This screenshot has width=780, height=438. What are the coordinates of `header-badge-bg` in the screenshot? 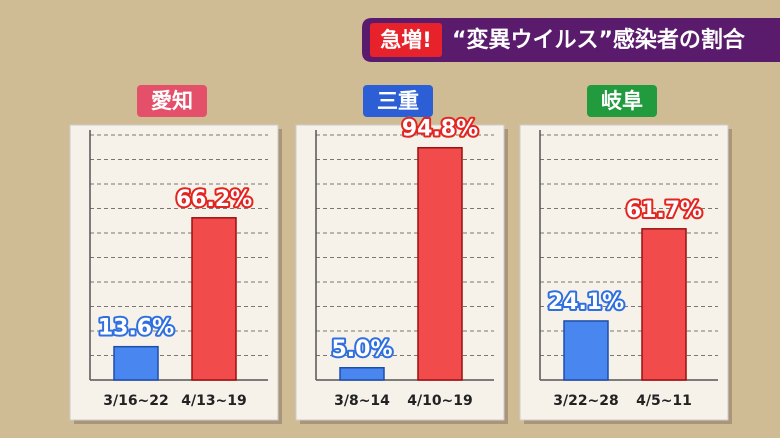 It's located at (406, 40).